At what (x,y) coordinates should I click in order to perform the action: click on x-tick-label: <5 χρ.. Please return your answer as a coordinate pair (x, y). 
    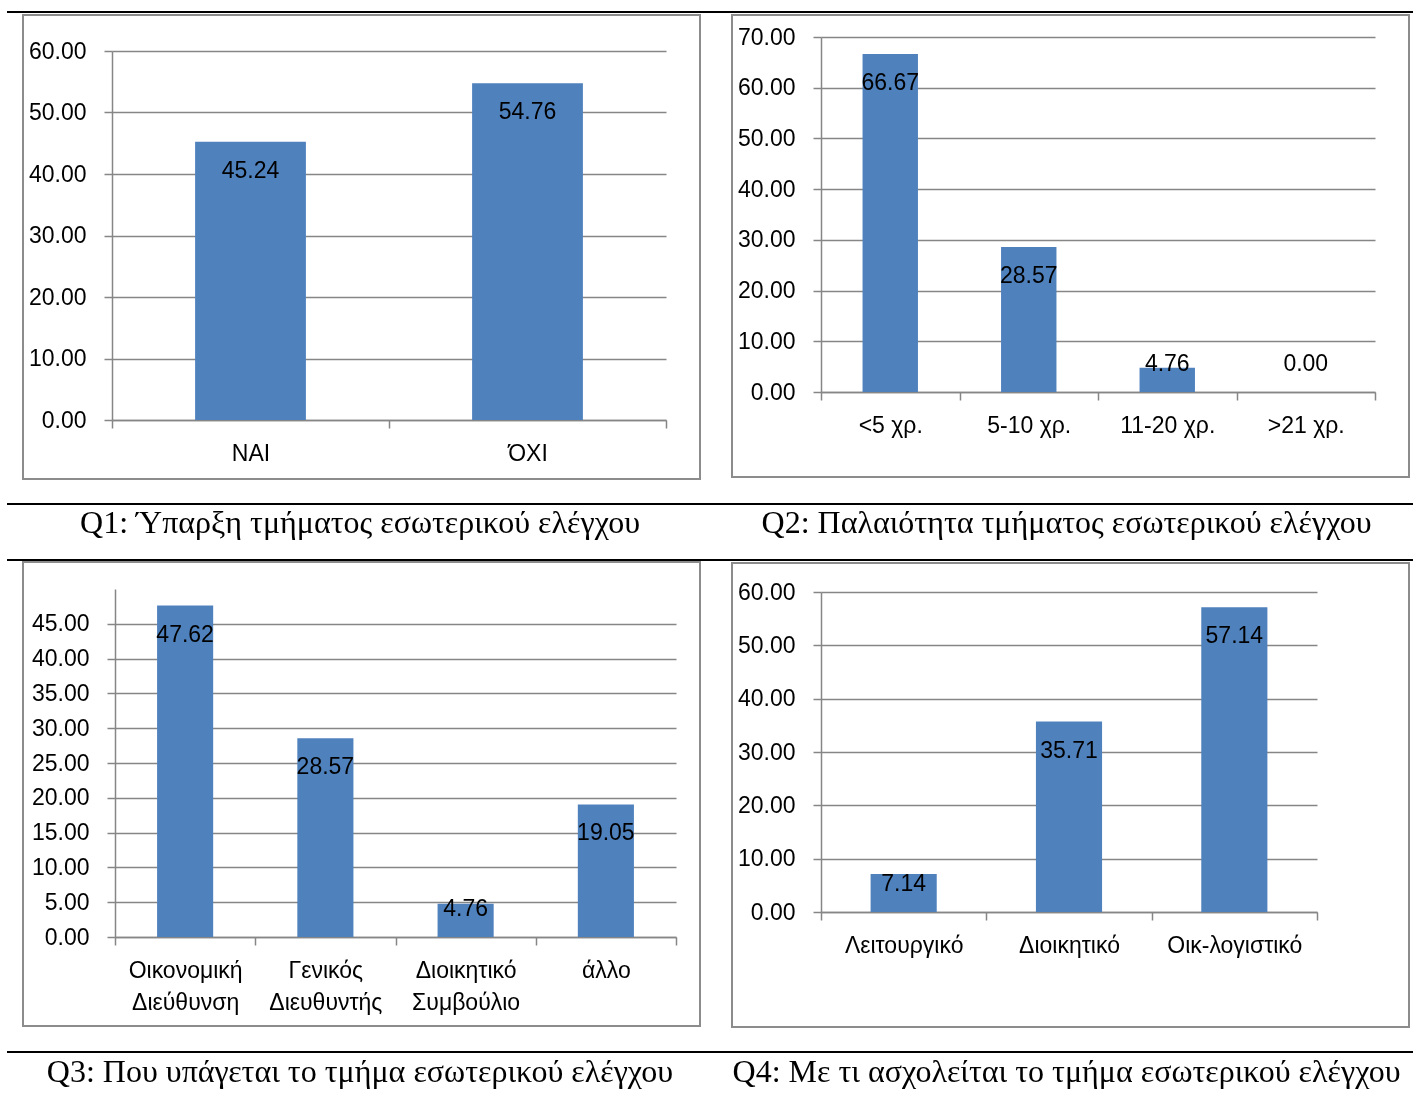
    Looking at the image, I should click on (890, 424).